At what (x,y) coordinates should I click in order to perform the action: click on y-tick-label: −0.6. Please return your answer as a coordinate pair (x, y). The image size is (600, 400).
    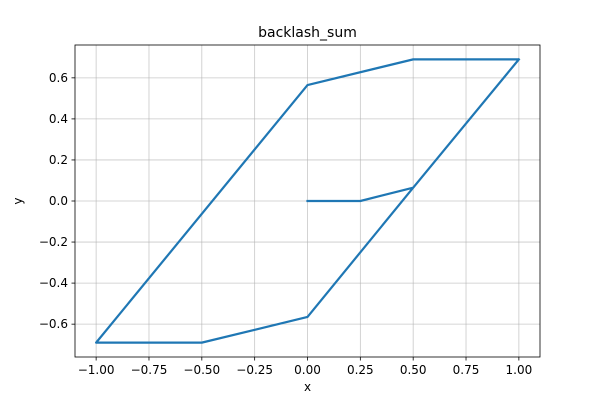
    Looking at the image, I should click on (53, 324).